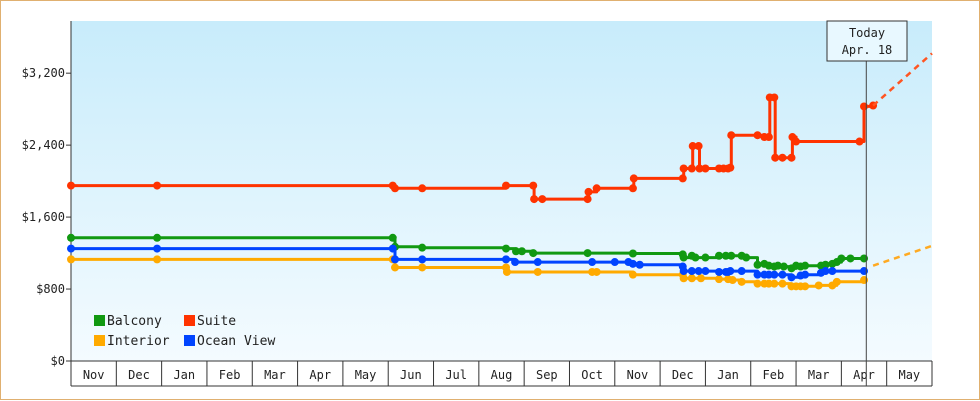  What do you see at coordinates (683, 375) in the screenshot?
I see `x-month-label: Dec` at bounding box center [683, 375].